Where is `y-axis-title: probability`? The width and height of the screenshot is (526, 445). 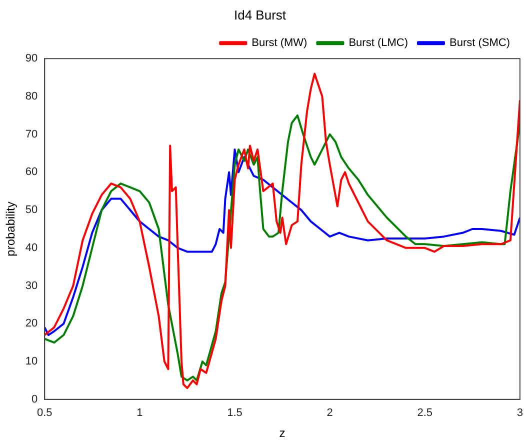 y-axis-title: probability is located at coordinates (11, 229).